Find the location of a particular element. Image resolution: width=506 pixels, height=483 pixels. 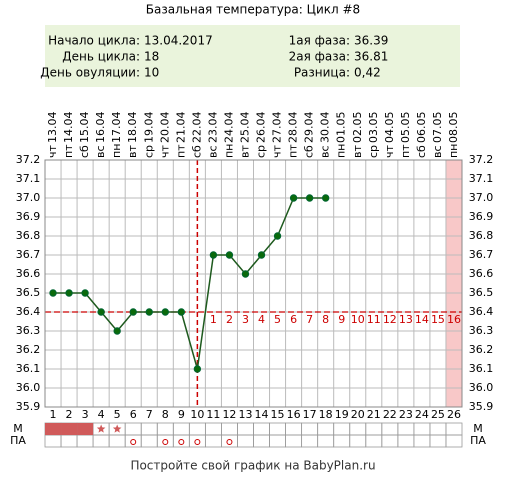

day-label: 9 is located at coordinates (181, 414).